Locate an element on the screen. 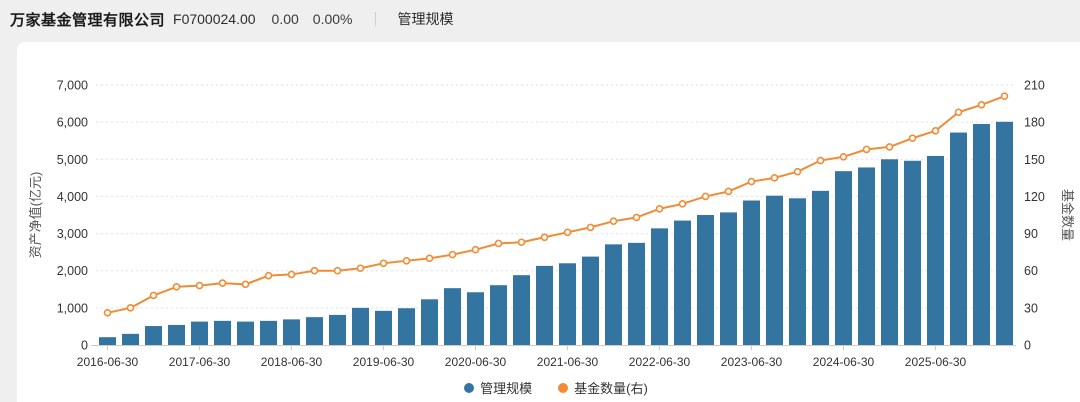 The width and height of the screenshot is (1080, 402). right-axis-labels: 0 30 60 90 120 150 180 210 is located at coordinates (1034, 216).